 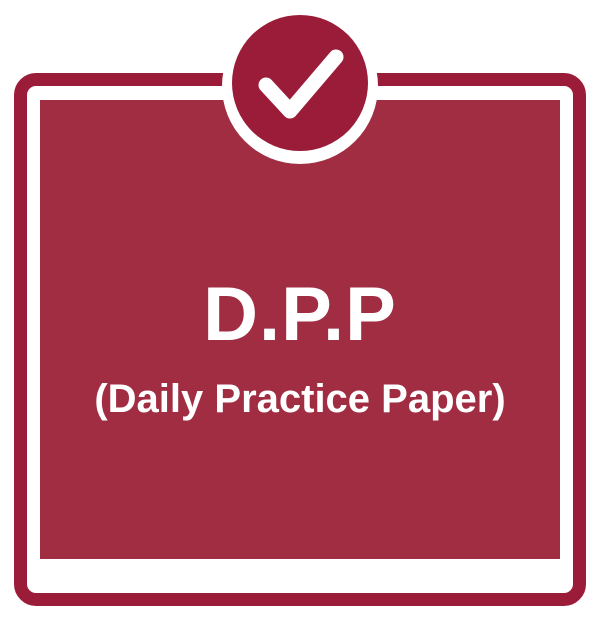 I want to click on checkmark-icon, so click(x=301, y=84).